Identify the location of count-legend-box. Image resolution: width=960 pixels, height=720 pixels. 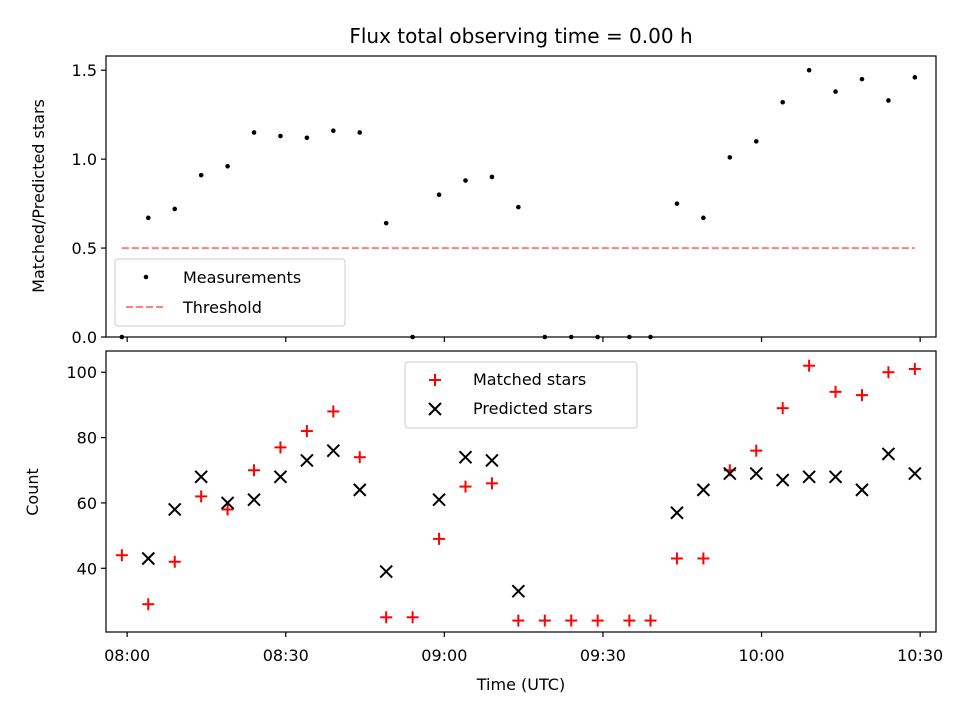
(521, 395).